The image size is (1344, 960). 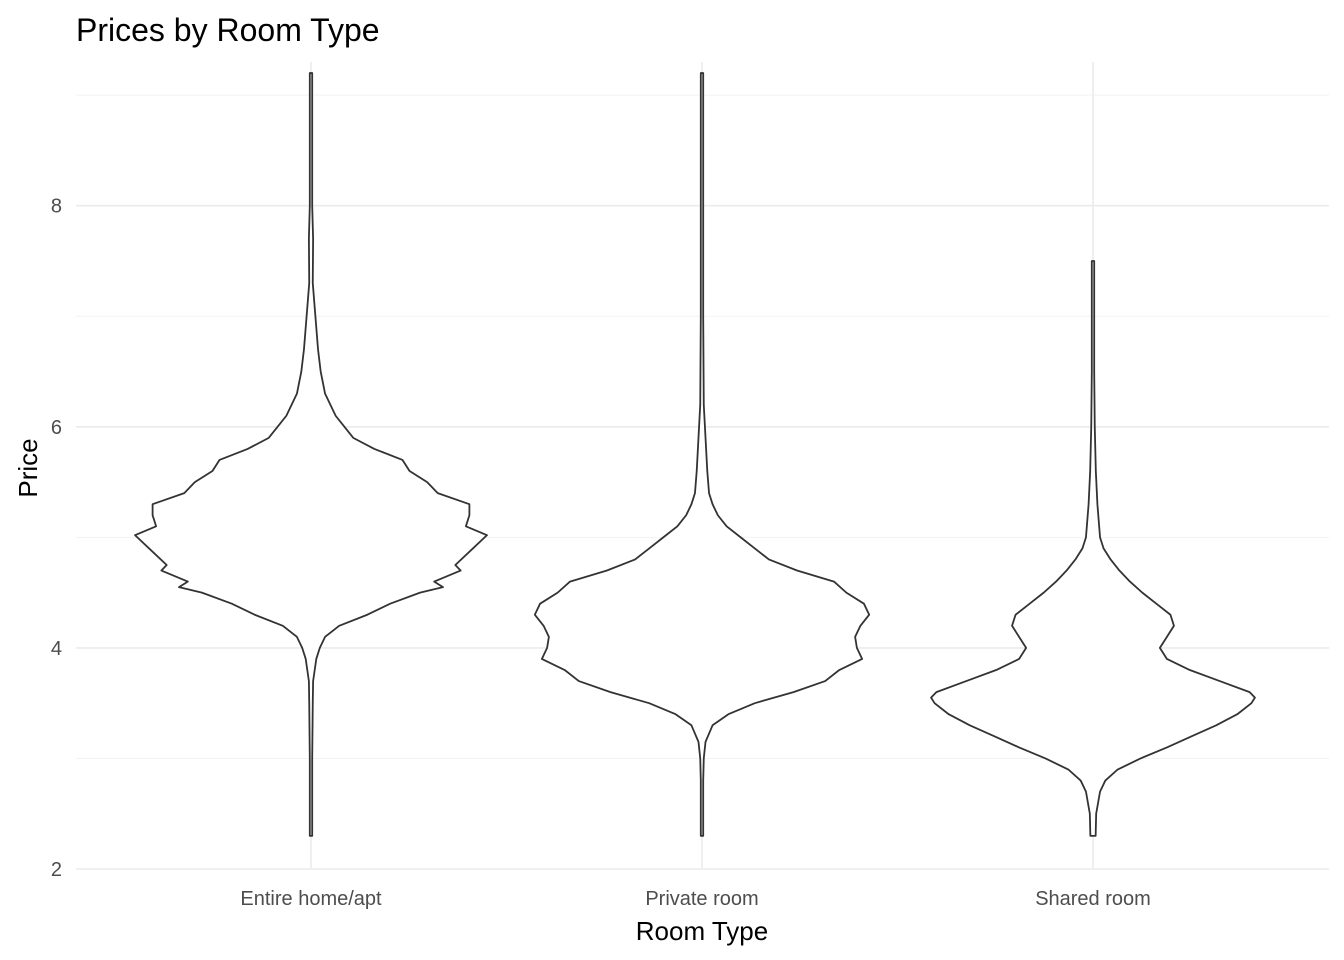 I want to click on violin-shared-room, so click(x=1093, y=548).